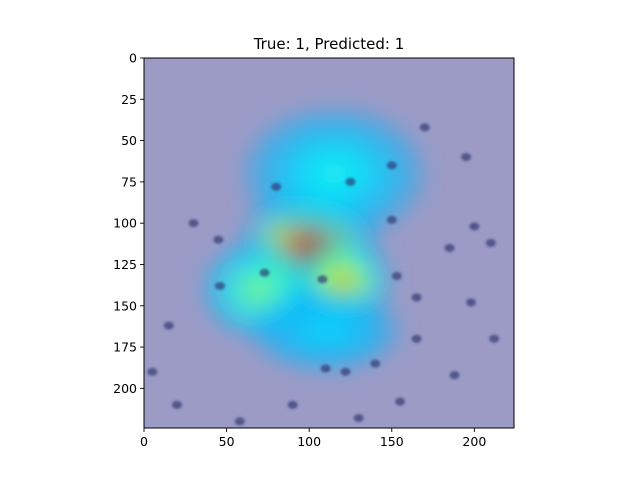 The image size is (640, 480). Describe the element at coordinates (129, 99) in the screenshot. I see `y-tick-label: 25` at that location.